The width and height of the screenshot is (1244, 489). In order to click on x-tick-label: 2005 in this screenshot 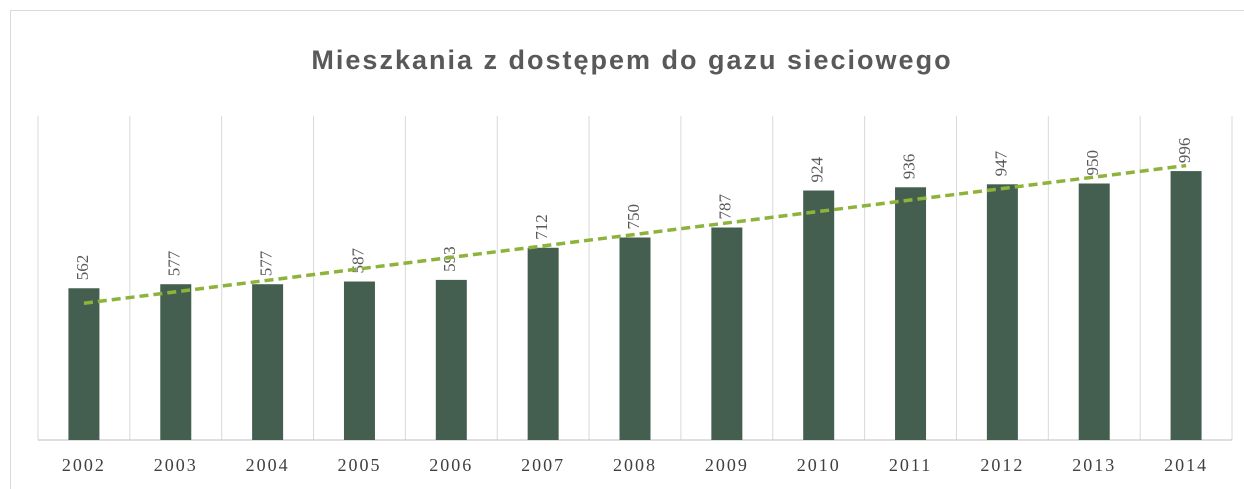, I will do `click(359, 465)`.